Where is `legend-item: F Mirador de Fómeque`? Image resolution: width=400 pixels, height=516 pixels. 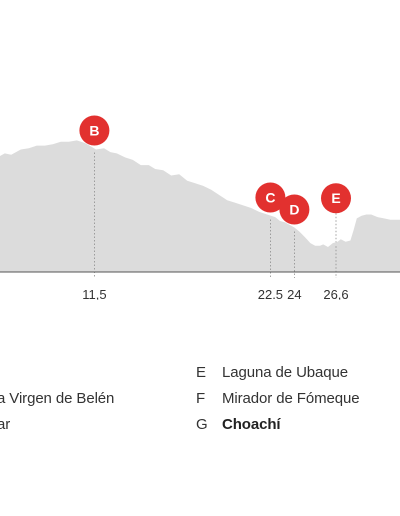 legend-item: F Mirador de Fómeque is located at coordinates (278, 398).